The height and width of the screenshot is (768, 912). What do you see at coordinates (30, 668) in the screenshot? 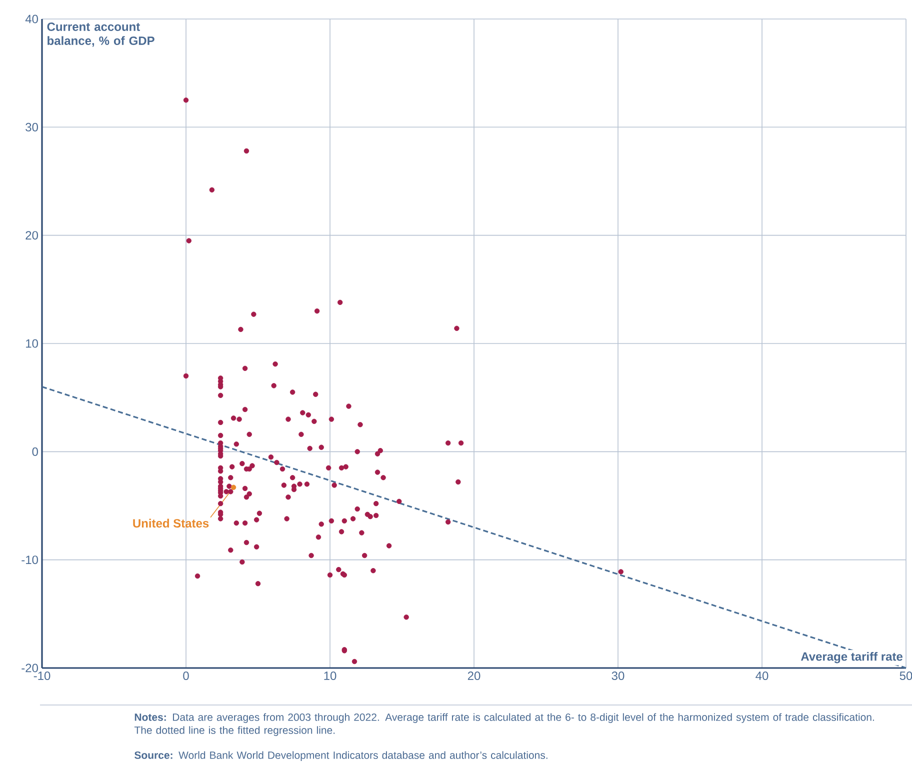
I see `y-tick-label: -20` at bounding box center [30, 668].